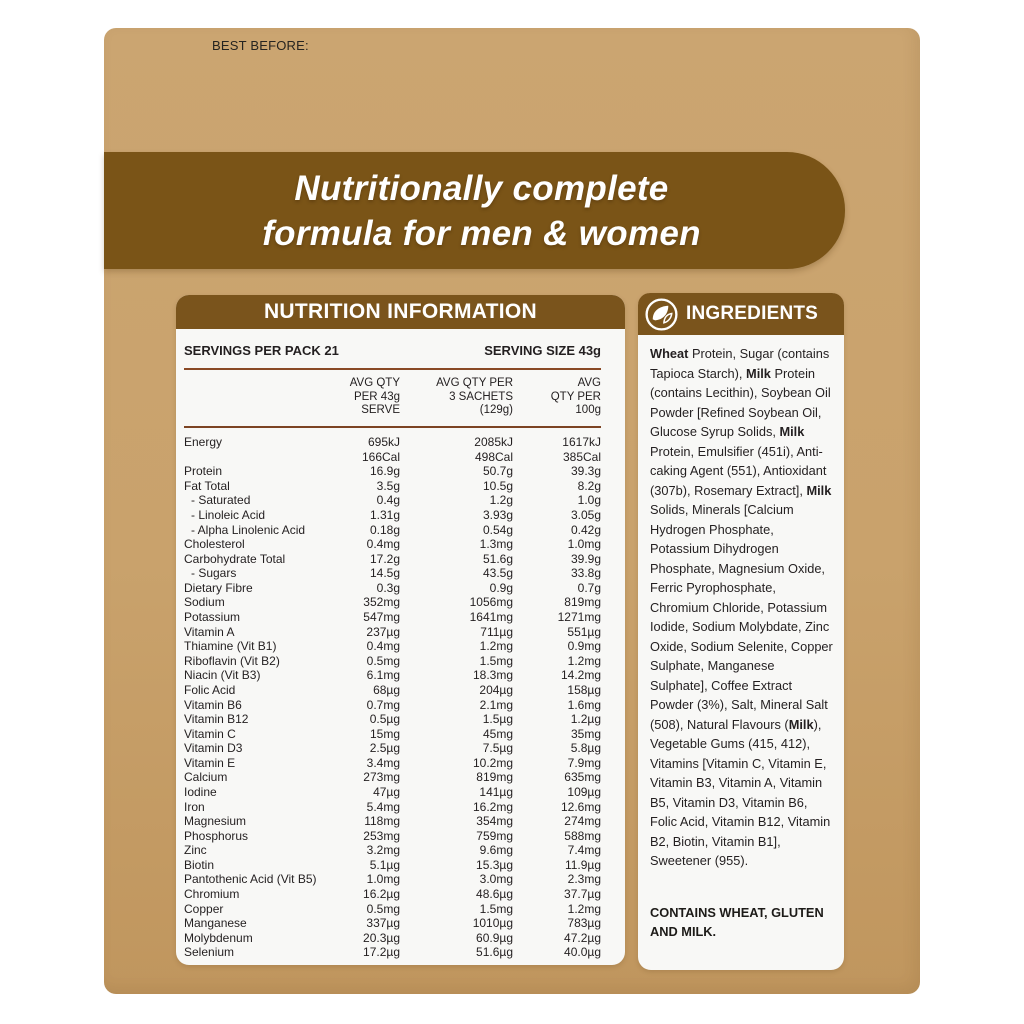 This screenshot has width=1024, height=1024. What do you see at coordinates (384, 719) in the screenshot?
I see `nutrient-value: 0.5µg` at bounding box center [384, 719].